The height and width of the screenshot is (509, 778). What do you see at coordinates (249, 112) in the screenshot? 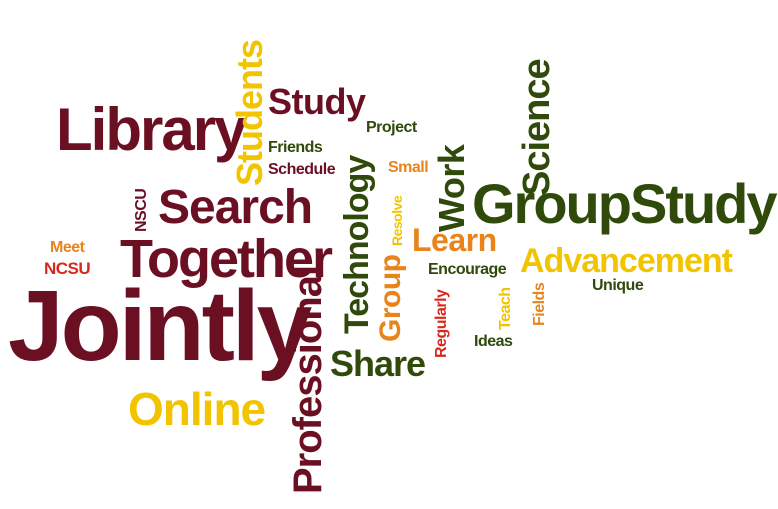
I see `word-students: Students` at bounding box center [249, 112].